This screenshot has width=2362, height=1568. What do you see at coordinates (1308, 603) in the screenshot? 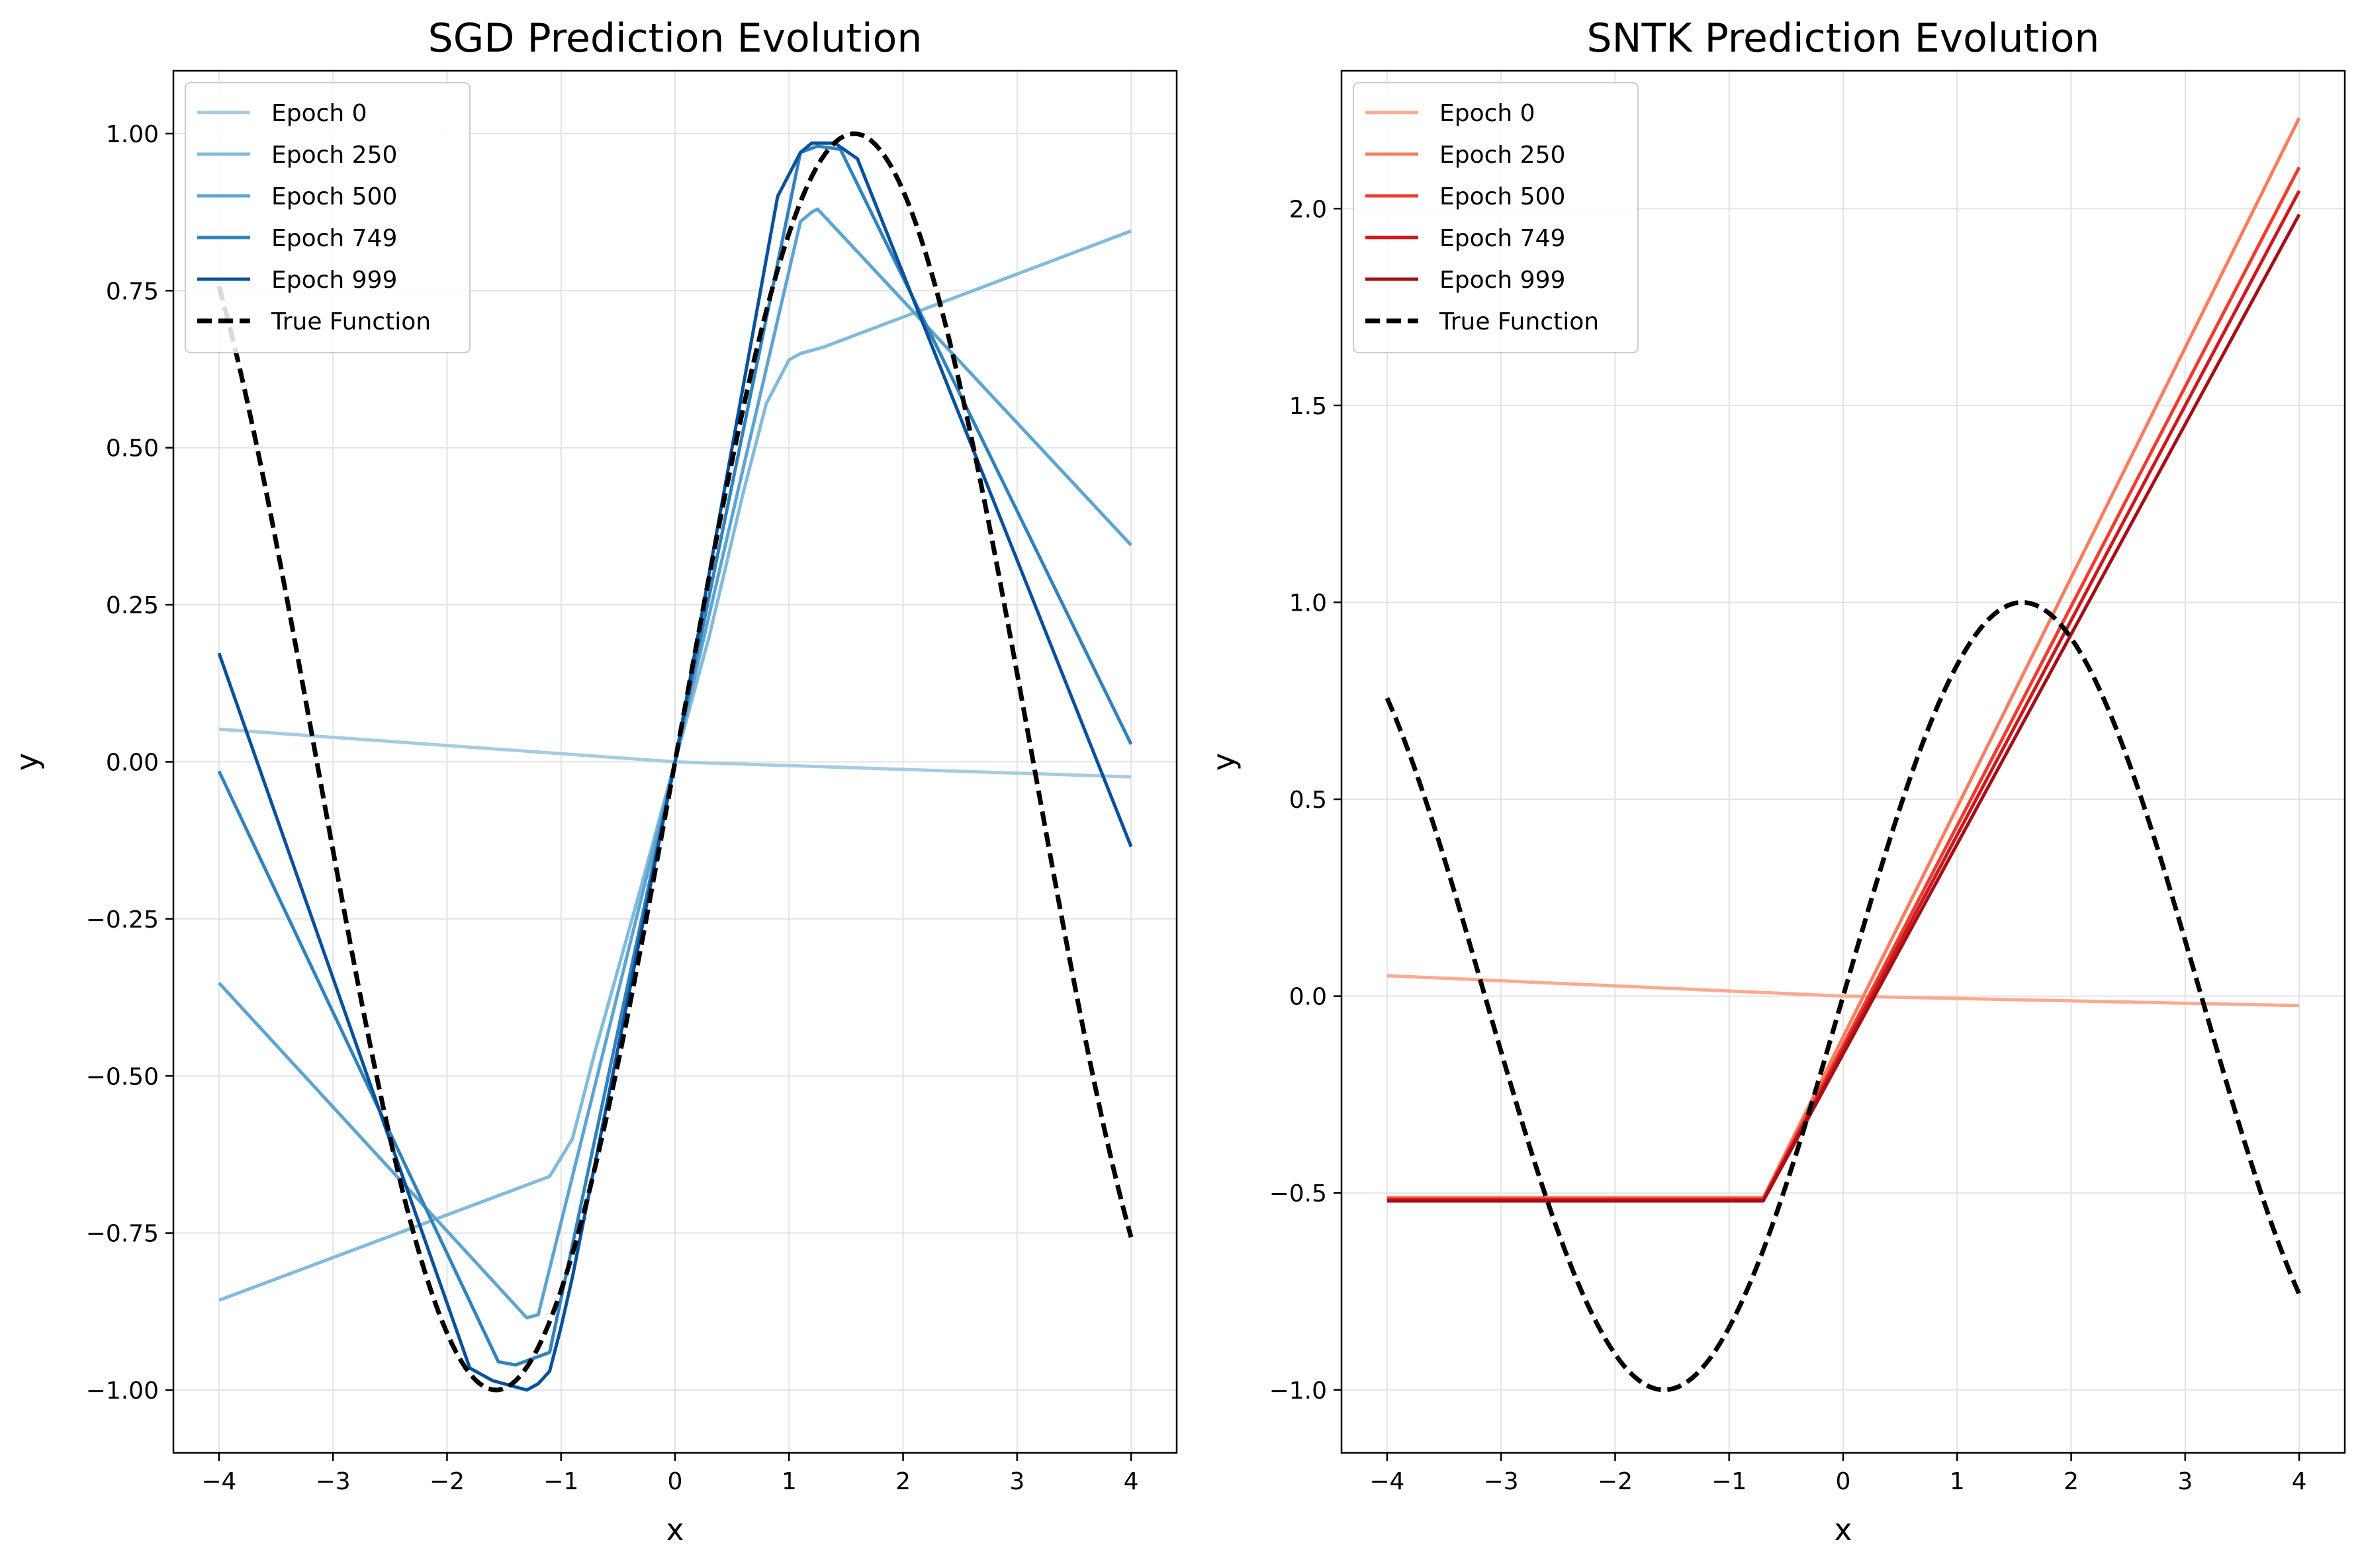
I see `y-tick-label: 1.0` at bounding box center [1308, 603].